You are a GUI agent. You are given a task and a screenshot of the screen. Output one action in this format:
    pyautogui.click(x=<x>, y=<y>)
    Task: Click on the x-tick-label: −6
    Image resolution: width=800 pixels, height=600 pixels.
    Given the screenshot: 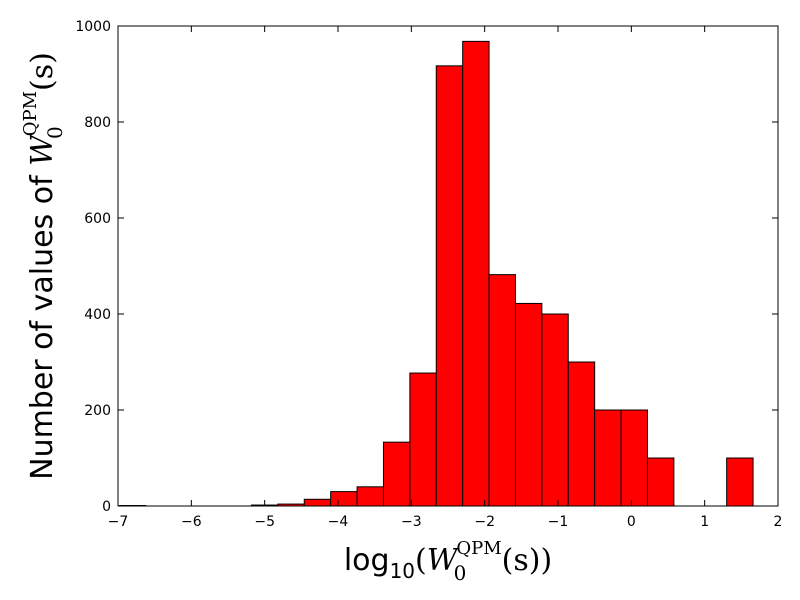 What is the action you would take?
    pyautogui.click(x=191, y=522)
    